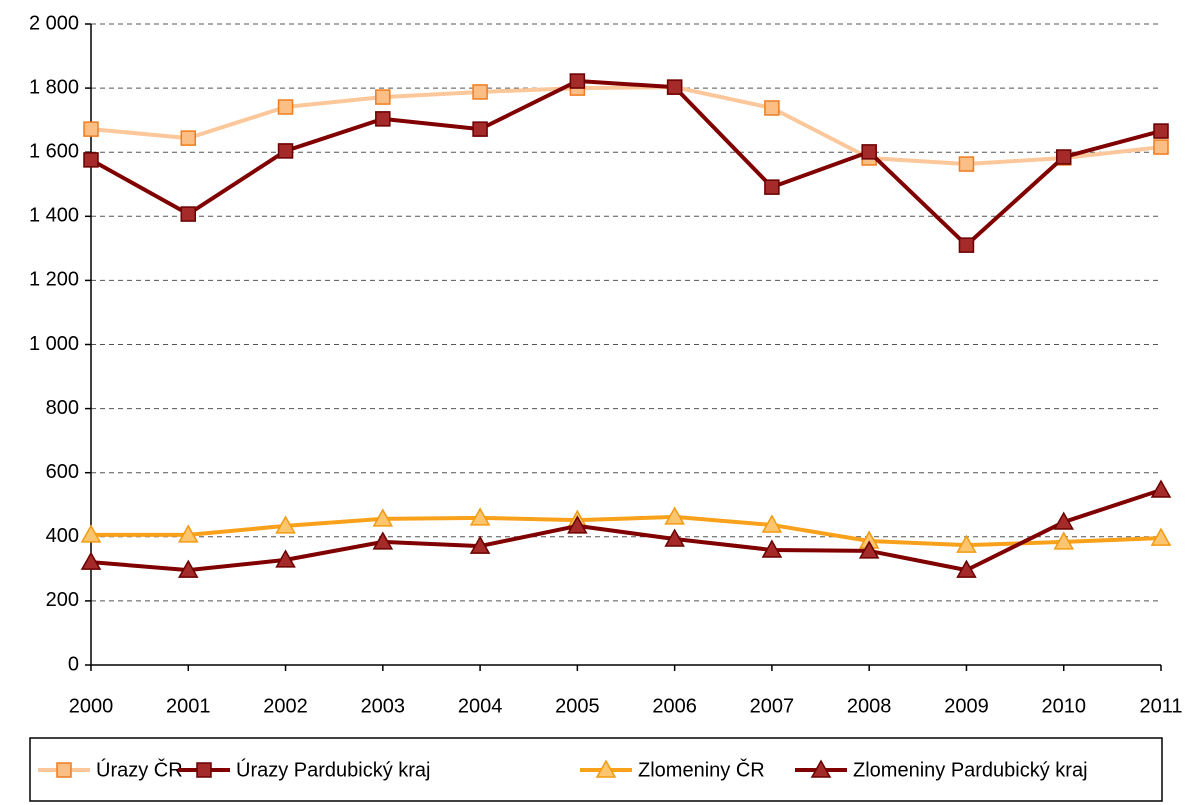 The image size is (1187, 805). Describe the element at coordinates (1160, 706) in the screenshot. I see `x-tick-label: 2011` at that location.